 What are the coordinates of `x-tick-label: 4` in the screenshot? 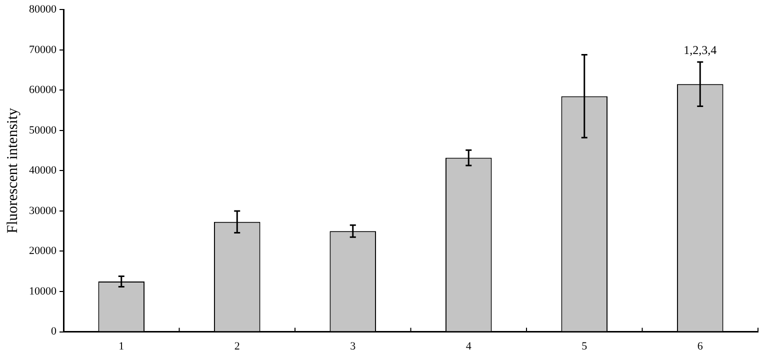 It's located at (469, 346).